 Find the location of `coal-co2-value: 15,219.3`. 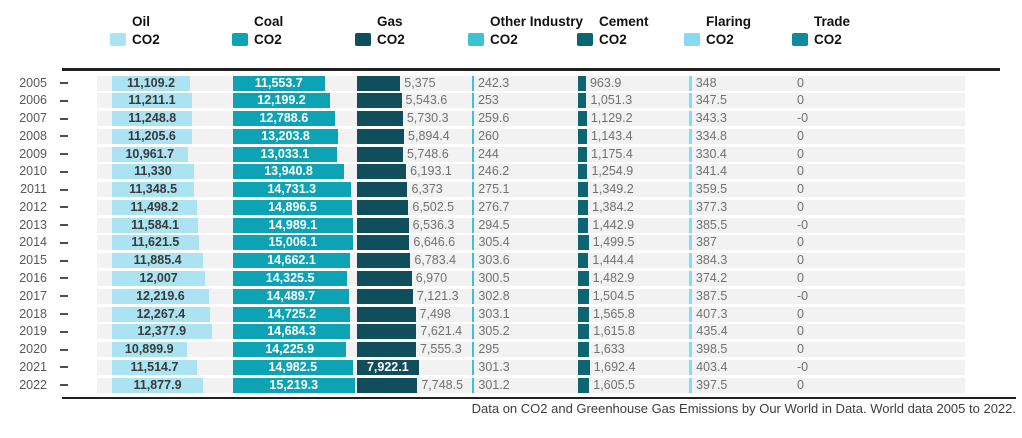

coal-co2-value: 15,219.3 is located at coordinates (294, 384).